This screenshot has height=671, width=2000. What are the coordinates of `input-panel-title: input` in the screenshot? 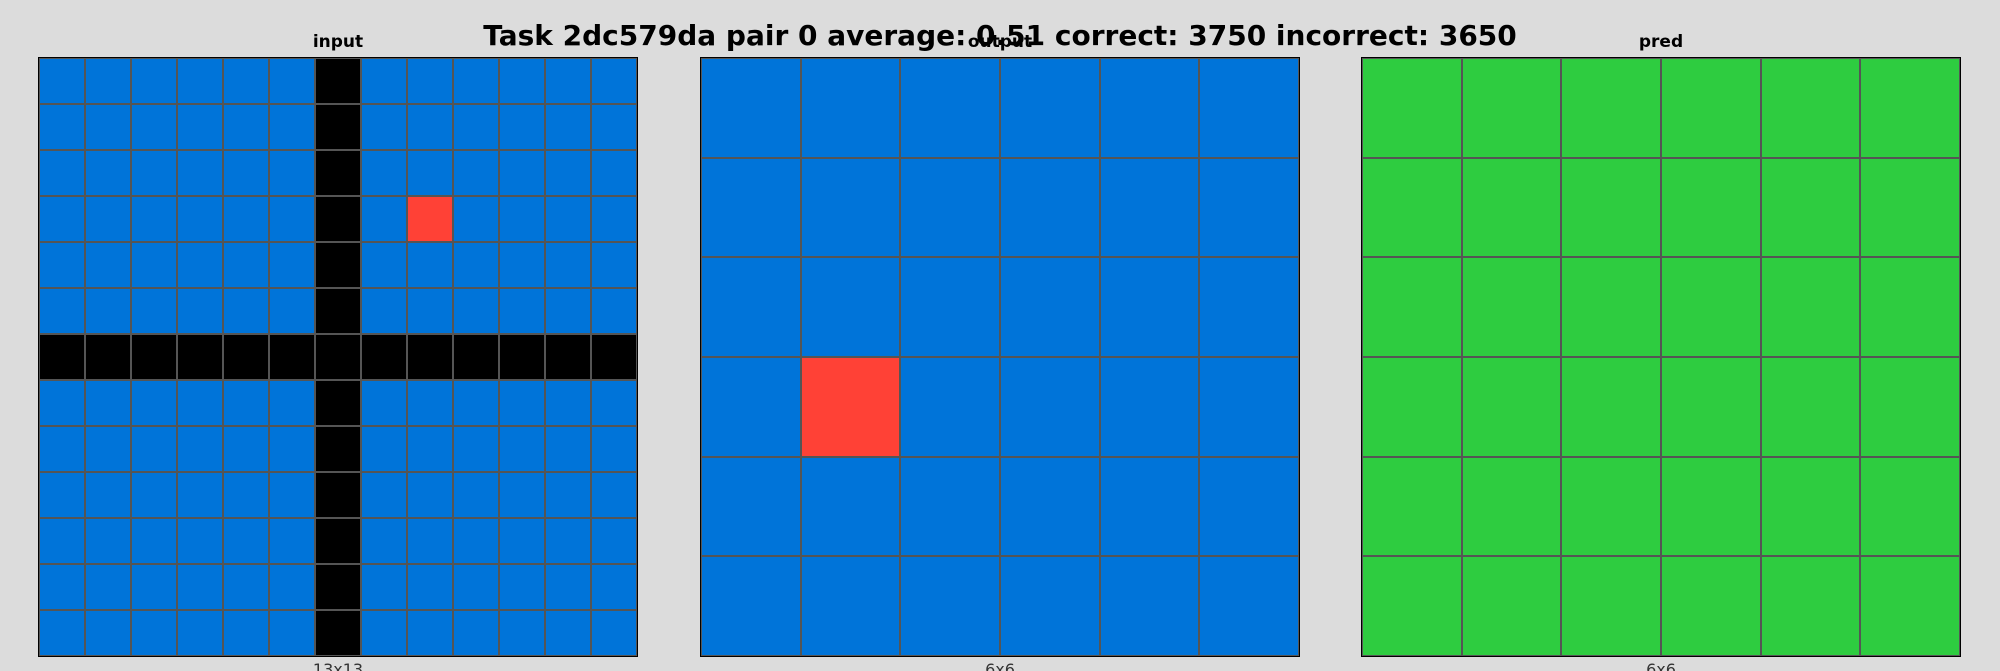 It's located at (338, 42).